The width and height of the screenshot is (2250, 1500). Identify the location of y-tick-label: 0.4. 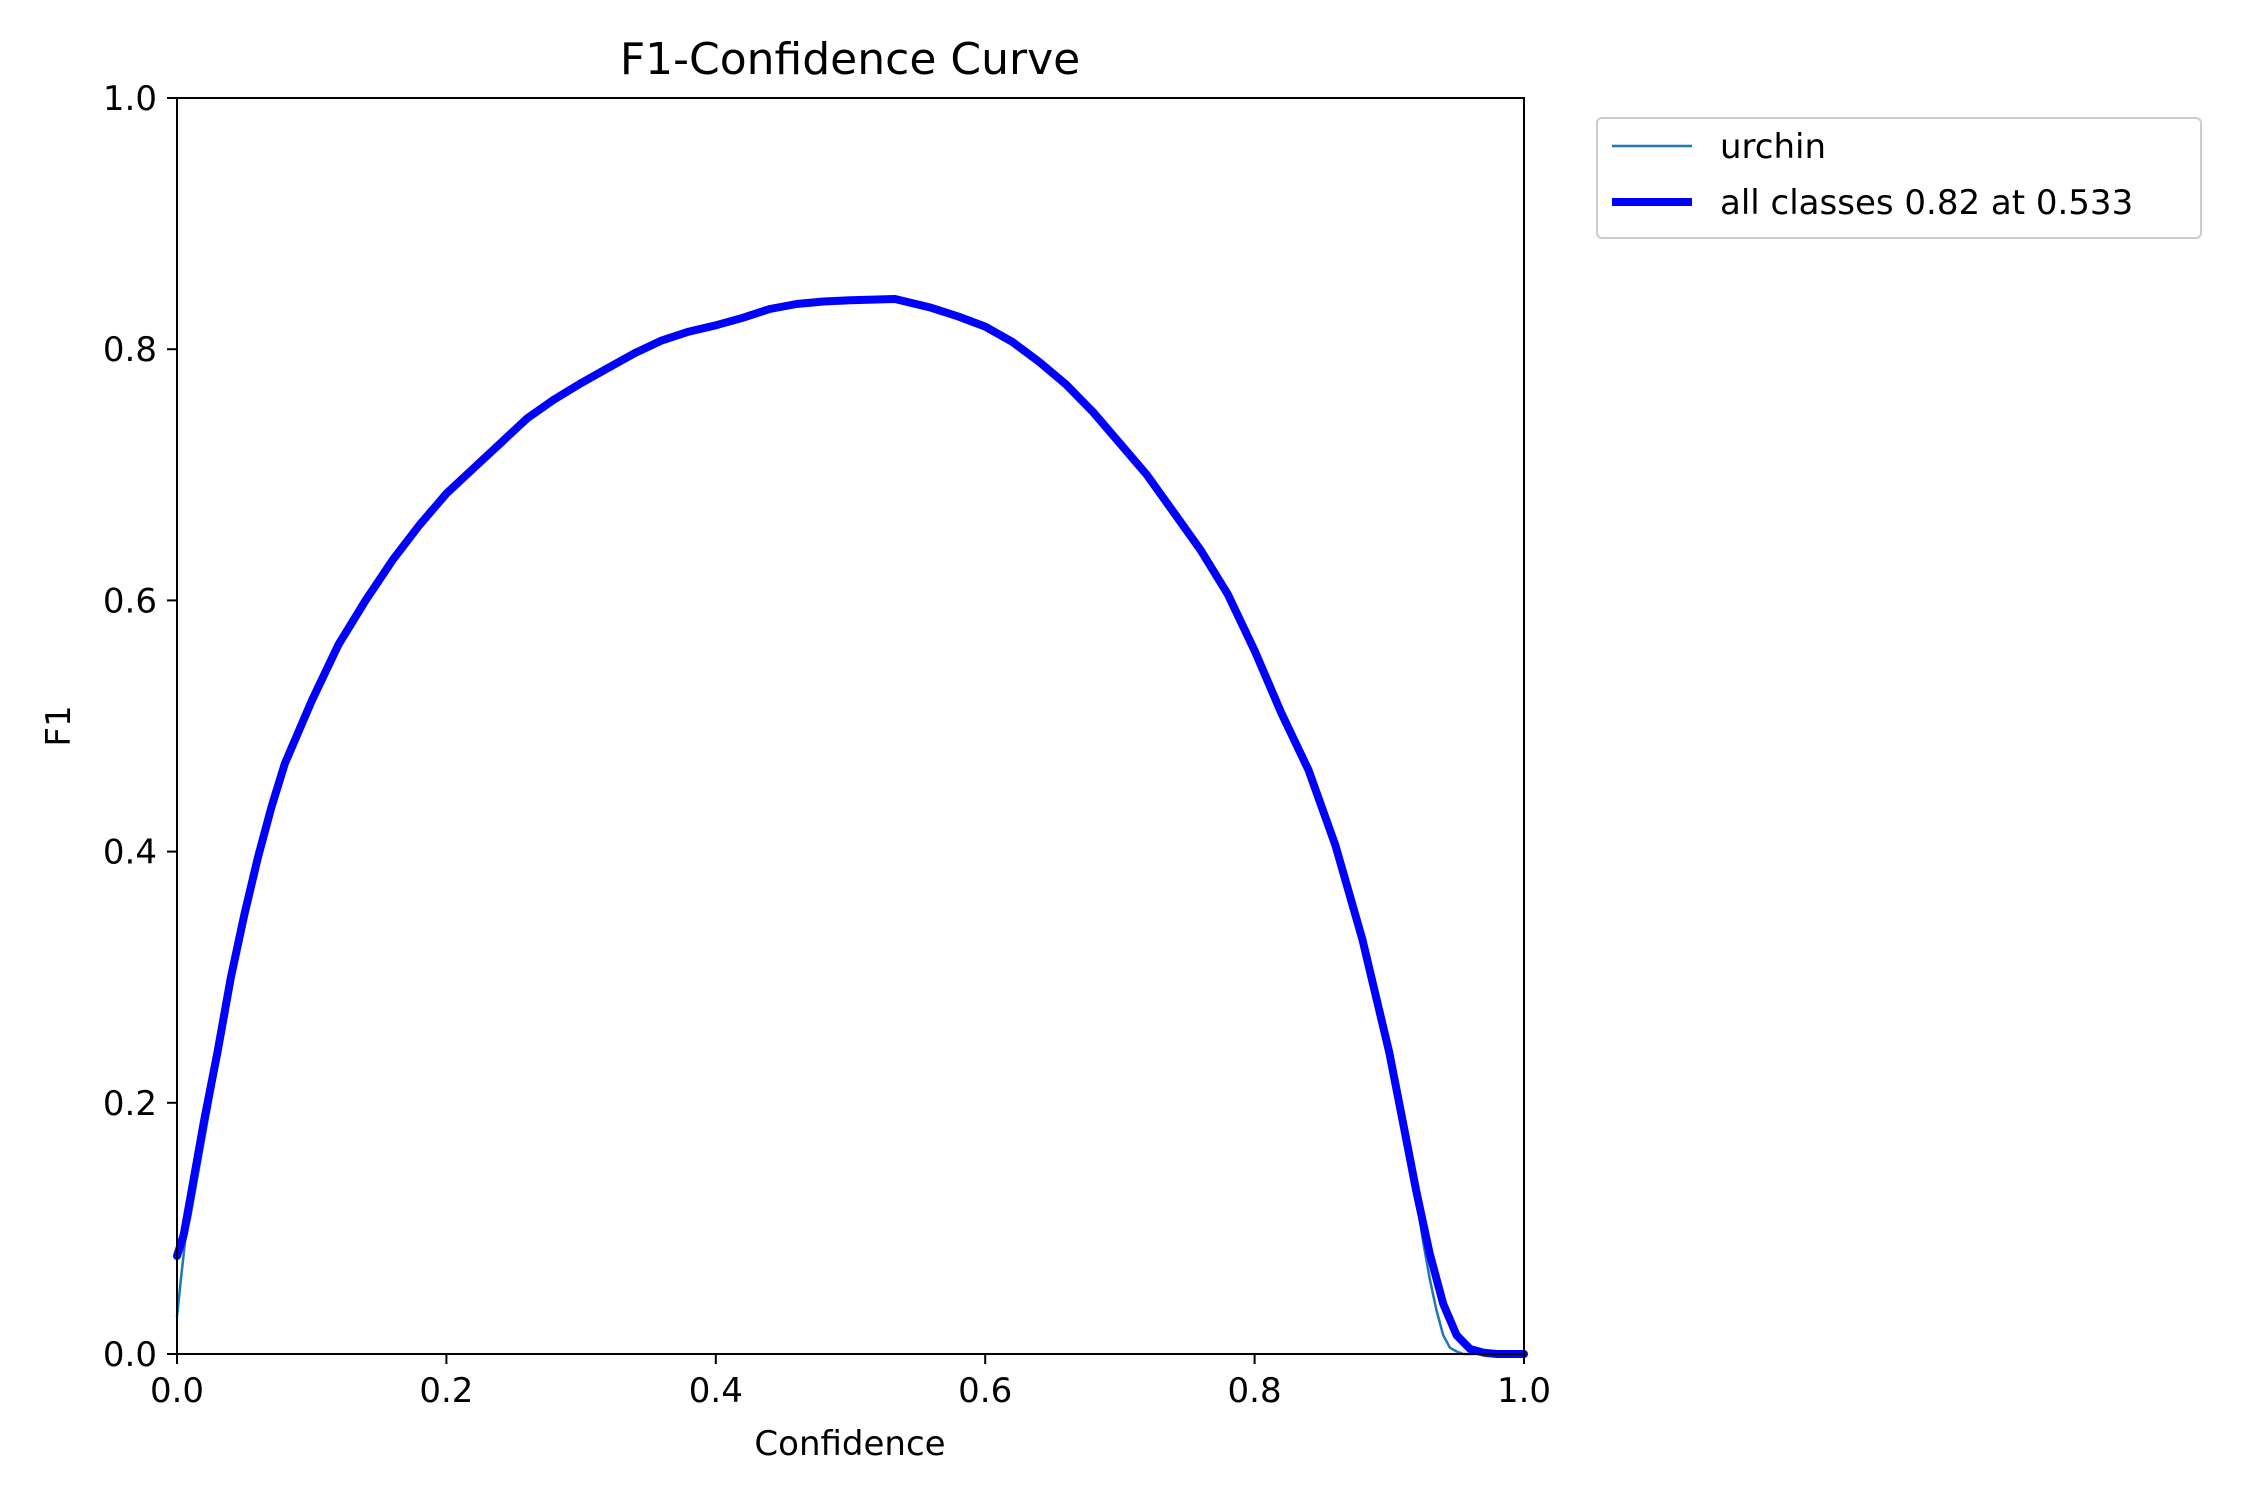
(130, 853).